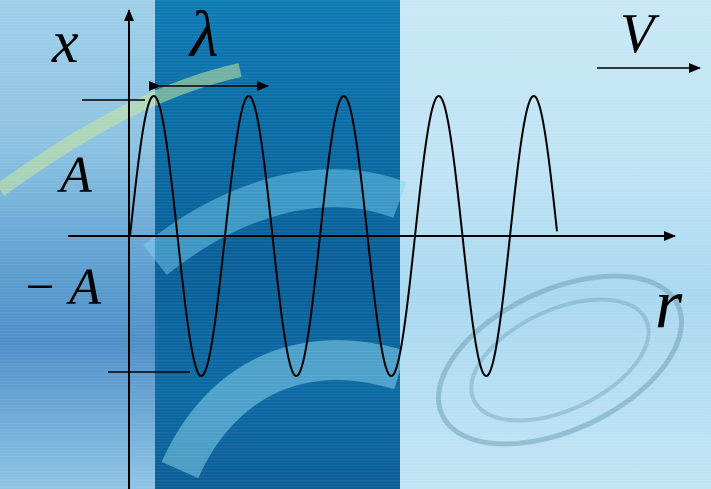 Image resolution: width=711 pixels, height=489 pixels. Describe the element at coordinates (204, 35) in the screenshot. I see `wavelength-label: λ` at that location.